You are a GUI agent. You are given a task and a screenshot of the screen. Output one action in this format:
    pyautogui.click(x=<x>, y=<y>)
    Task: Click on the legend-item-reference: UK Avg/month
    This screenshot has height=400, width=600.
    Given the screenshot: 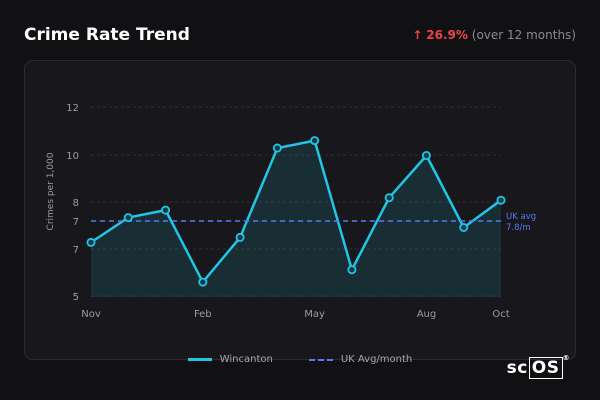 What is the action you would take?
    pyautogui.click(x=360, y=359)
    